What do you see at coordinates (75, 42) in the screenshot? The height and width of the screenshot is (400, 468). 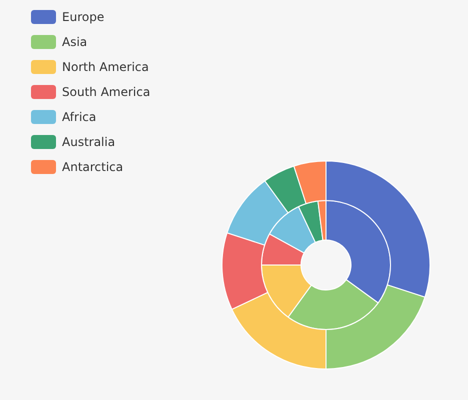 I see `legend-label: Asia` at bounding box center [75, 42].